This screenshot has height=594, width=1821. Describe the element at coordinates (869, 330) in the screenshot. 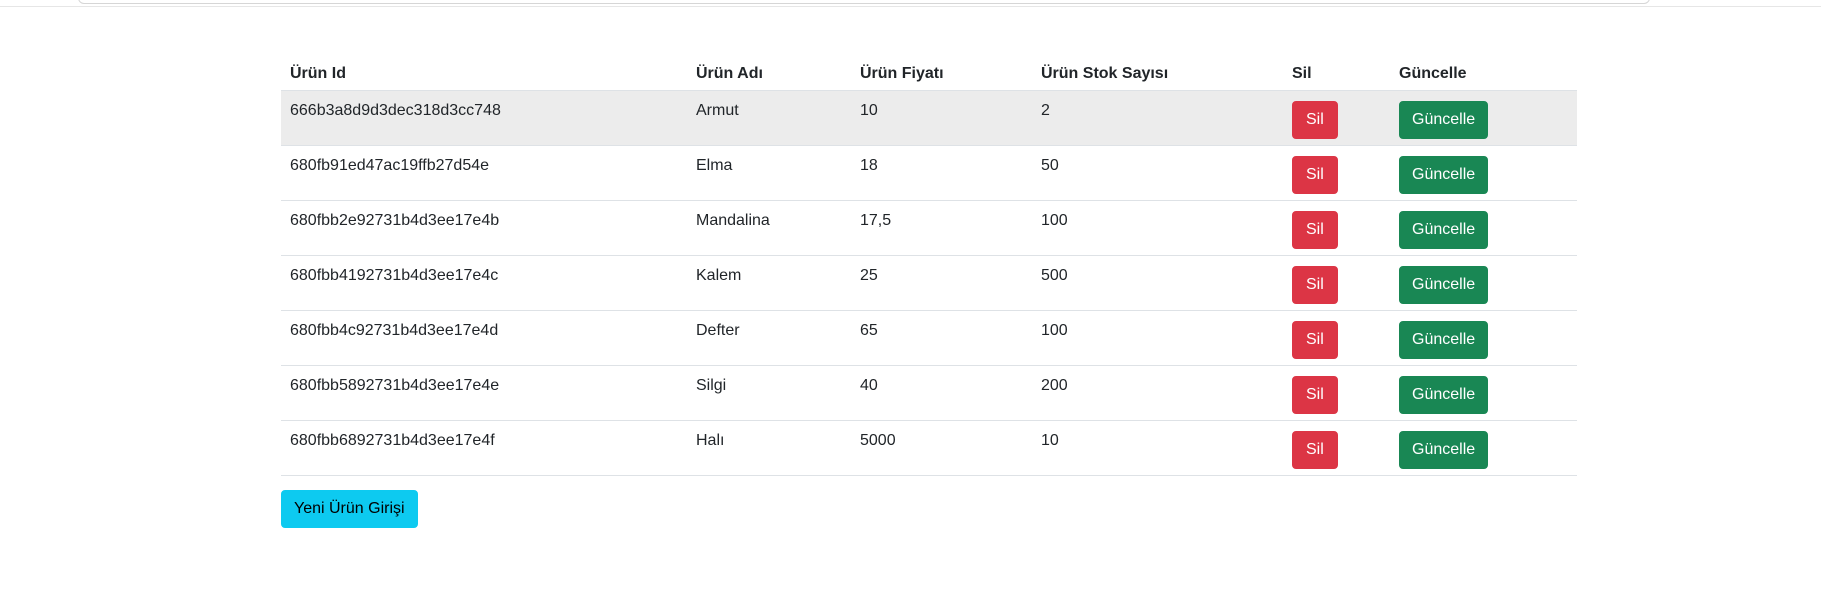

I see `cell-product-price: 65` at that location.